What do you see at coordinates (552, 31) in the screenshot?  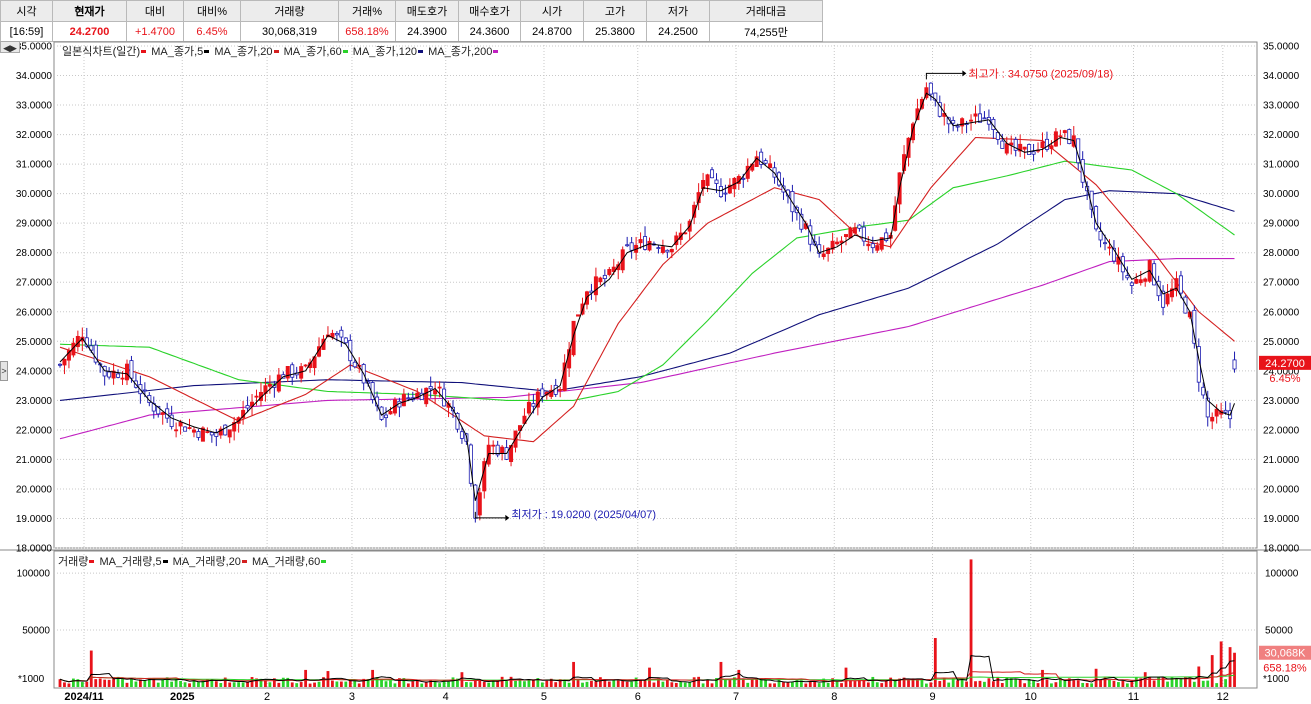 I see `value-open: 24.8700` at bounding box center [552, 31].